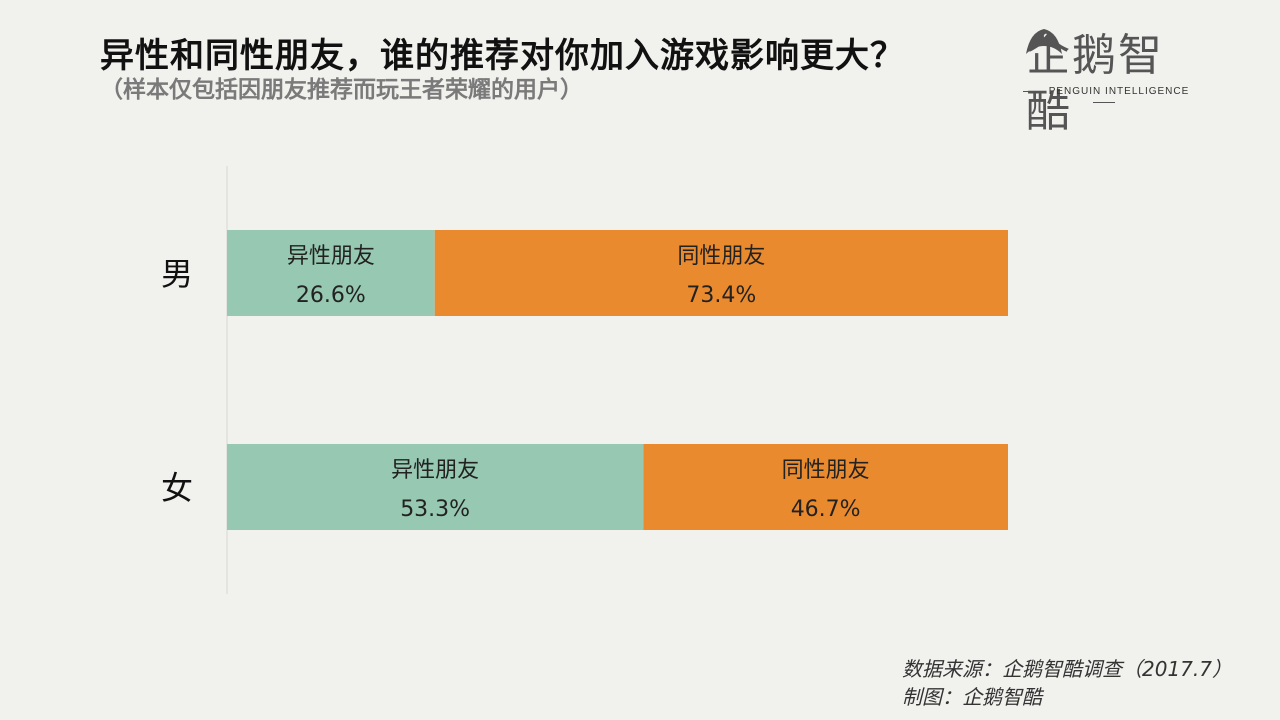 This screenshot has height=720, width=1280. Describe the element at coordinates (1067, 683) in the screenshot. I see `chart-source: 数据来源：企鹅智酷调查（2017.7） 制图：企鹅智酷` at that location.